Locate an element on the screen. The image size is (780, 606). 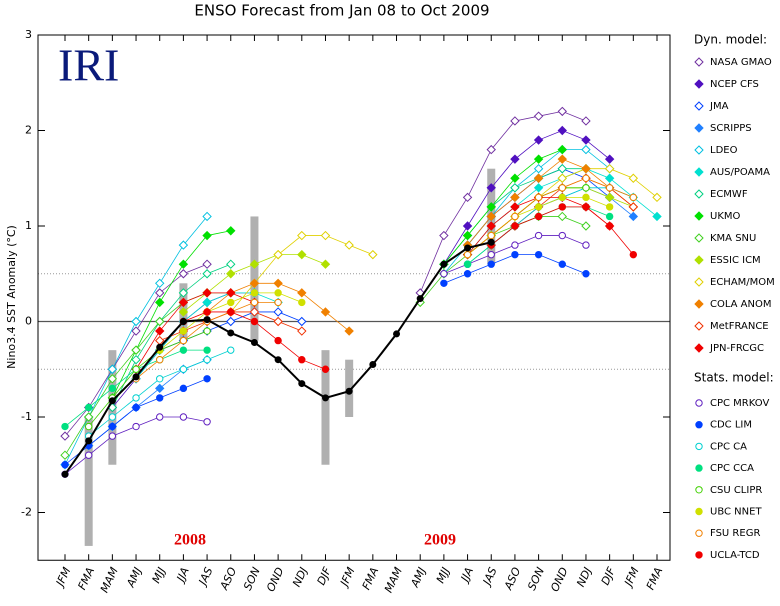
y-tick-label: -2 is located at coordinates (26, 512).